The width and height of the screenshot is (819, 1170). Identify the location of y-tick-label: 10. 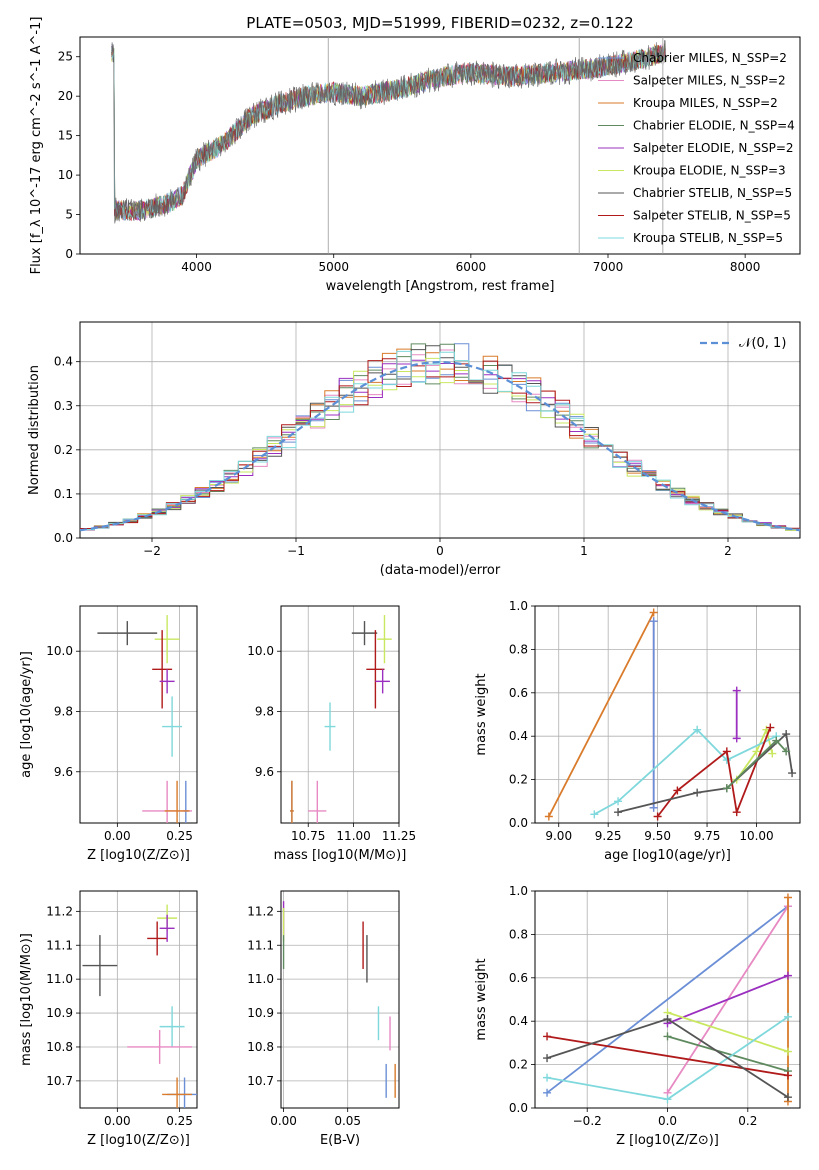
(65, 175).